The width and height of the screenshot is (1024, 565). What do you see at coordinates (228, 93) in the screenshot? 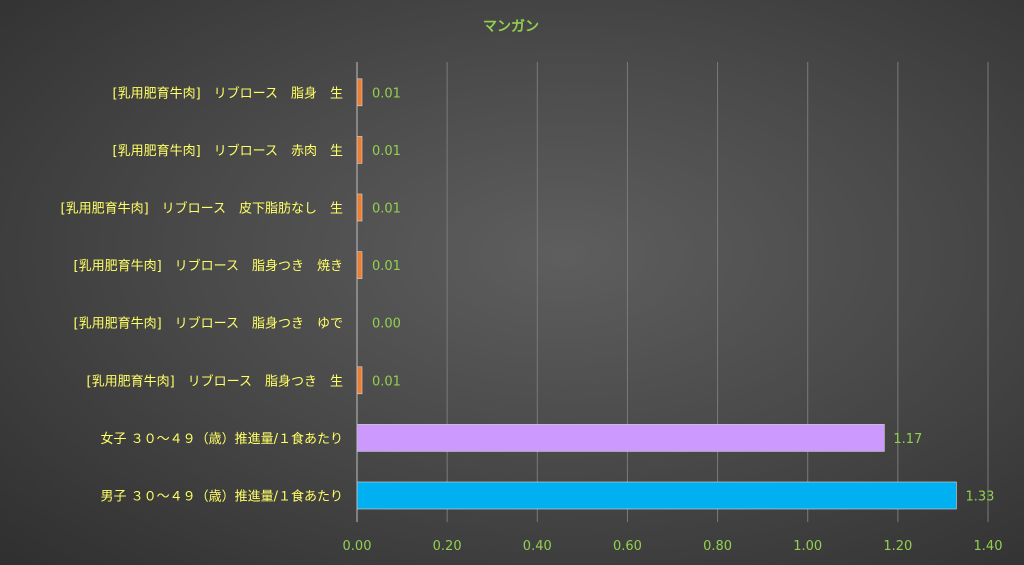
I see `category-label: [乳用肥育牛肉] リブロース 脂身 生` at bounding box center [228, 93].